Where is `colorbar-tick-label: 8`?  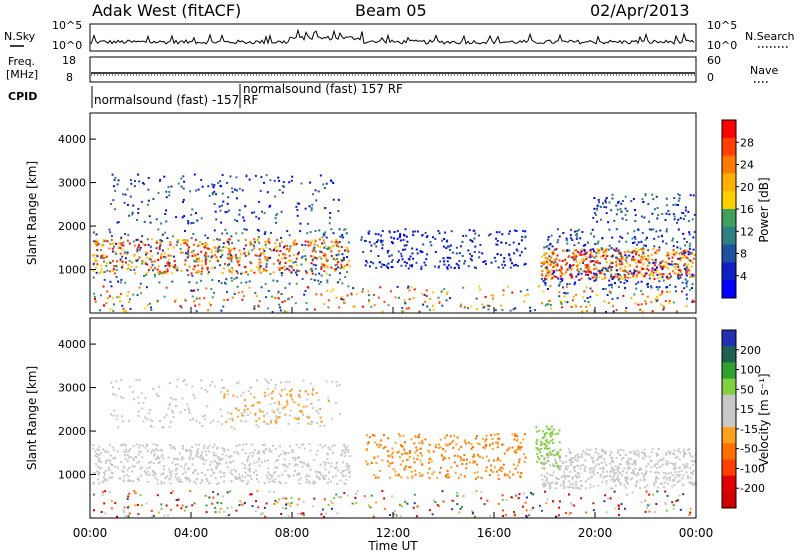
colorbar-tick-label: 8 is located at coordinates (743, 254).